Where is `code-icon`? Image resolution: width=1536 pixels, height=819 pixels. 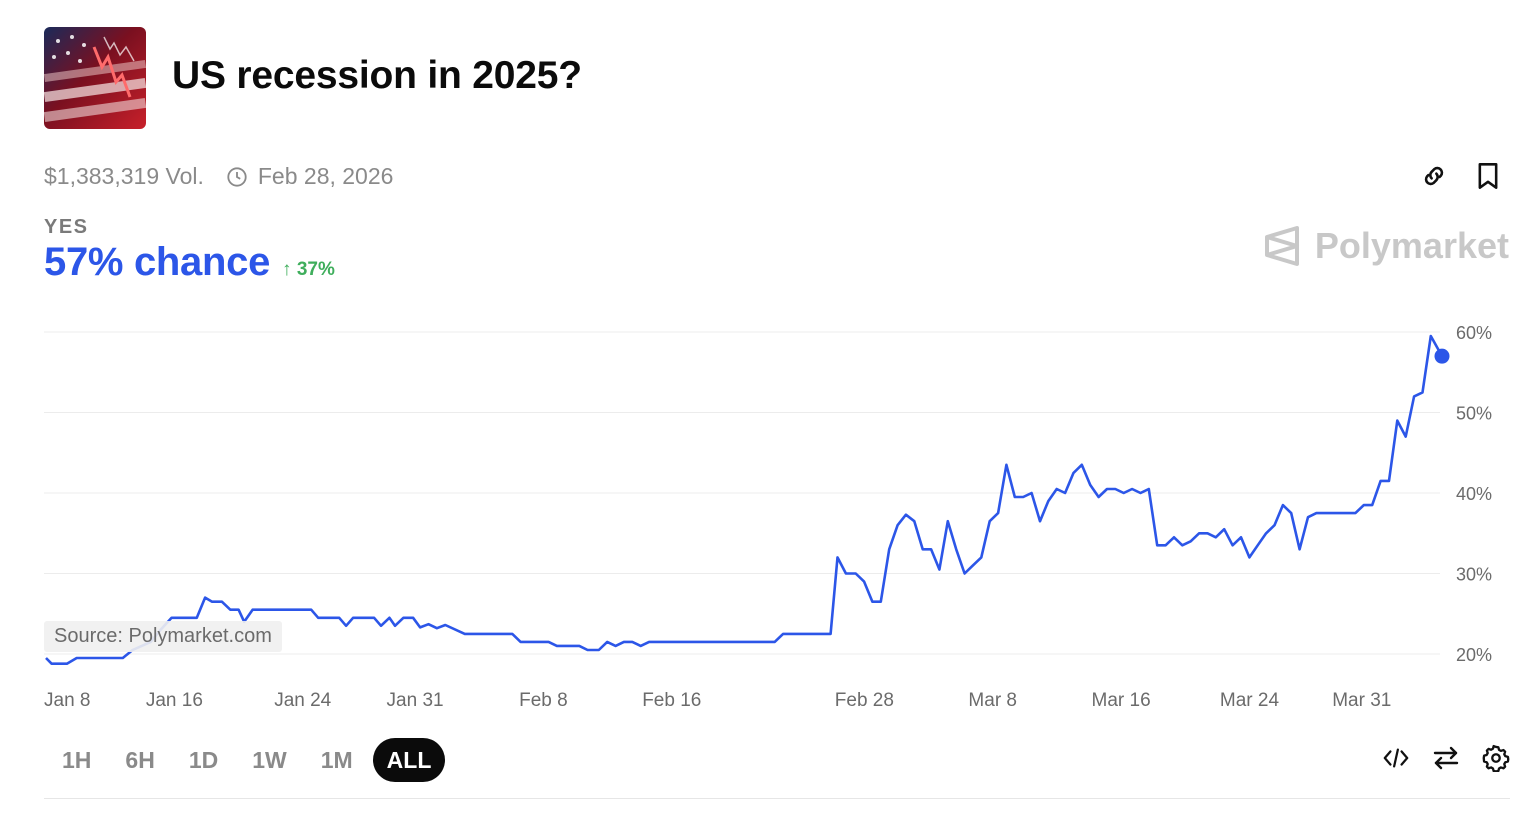
code-icon is located at coordinates (1396, 758).